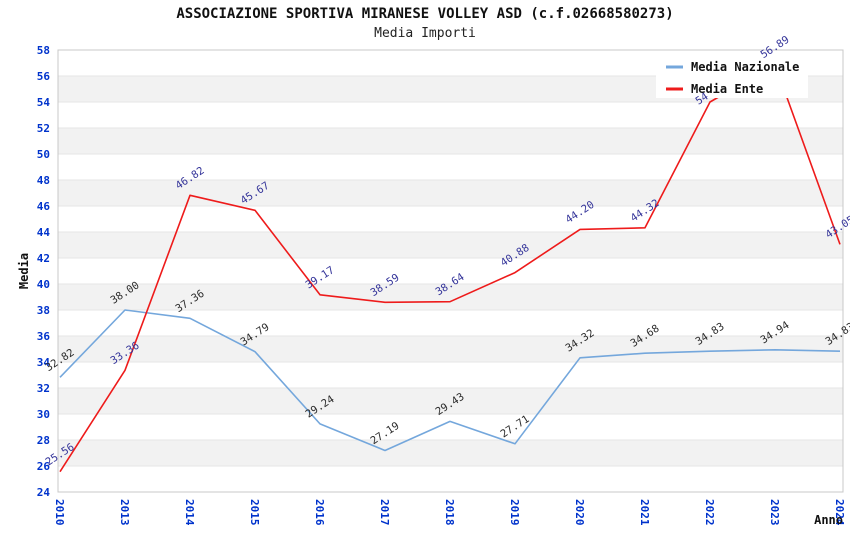  I want to click on y-tick-label: 52, so click(43, 128).